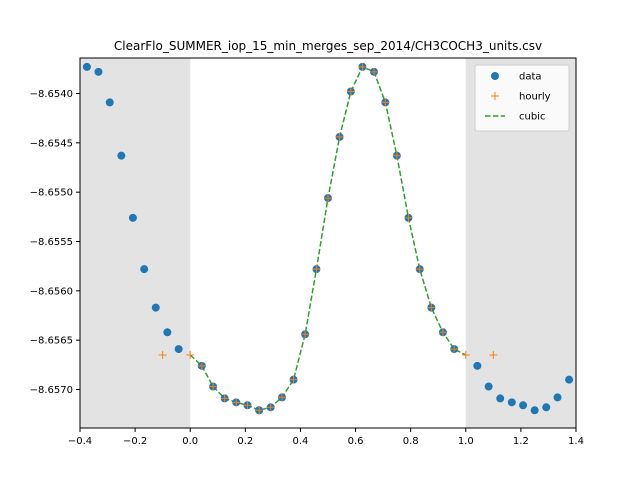  What do you see at coordinates (190, 441) in the screenshot?
I see `x-tick-label: 0.0` at bounding box center [190, 441].